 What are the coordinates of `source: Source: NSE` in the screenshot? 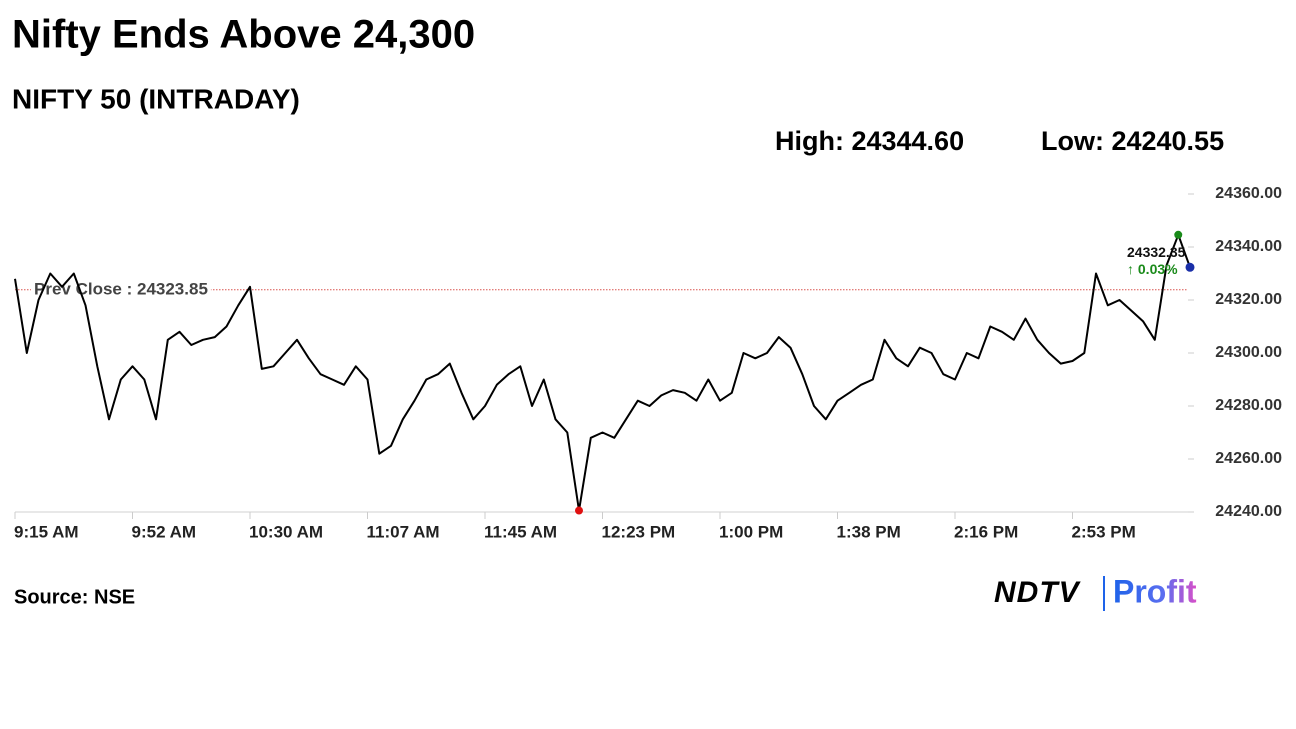 It's located at (74, 597).